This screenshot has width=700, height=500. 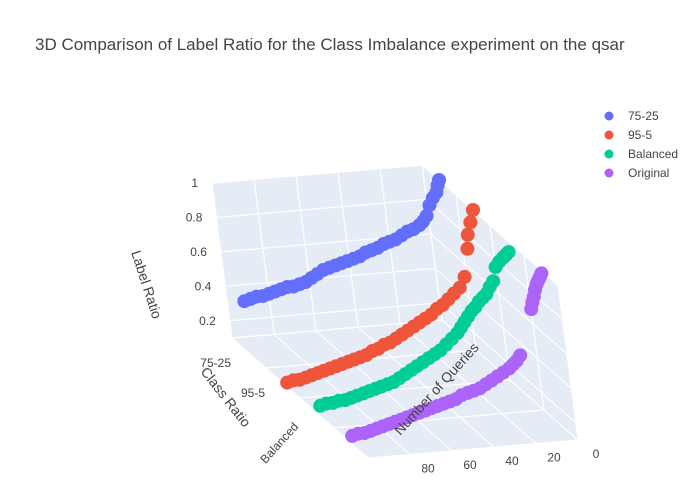 What do you see at coordinates (194, 217) in the screenshot?
I see `z-tick-label: 0.8` at bounding box center [194, 217].